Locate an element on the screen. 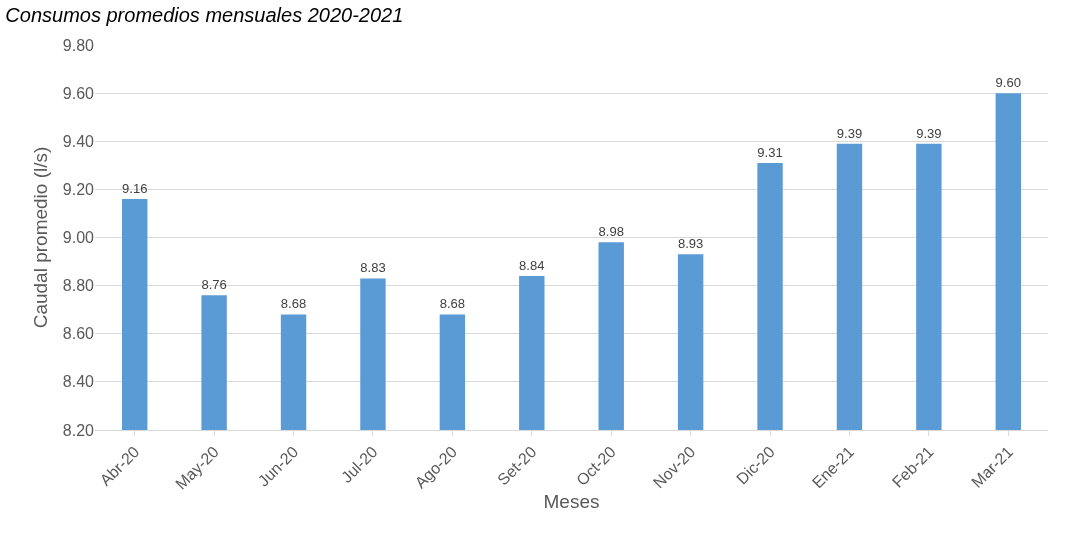  y-tick-label: 9.00 is located at coordinates (78, 238).